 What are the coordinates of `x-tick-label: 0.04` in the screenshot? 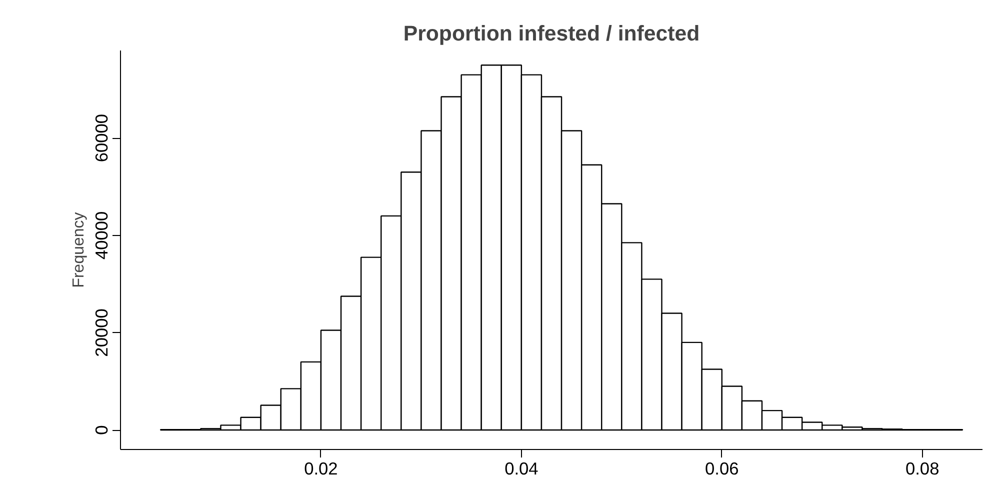 It's located at (521, 468).